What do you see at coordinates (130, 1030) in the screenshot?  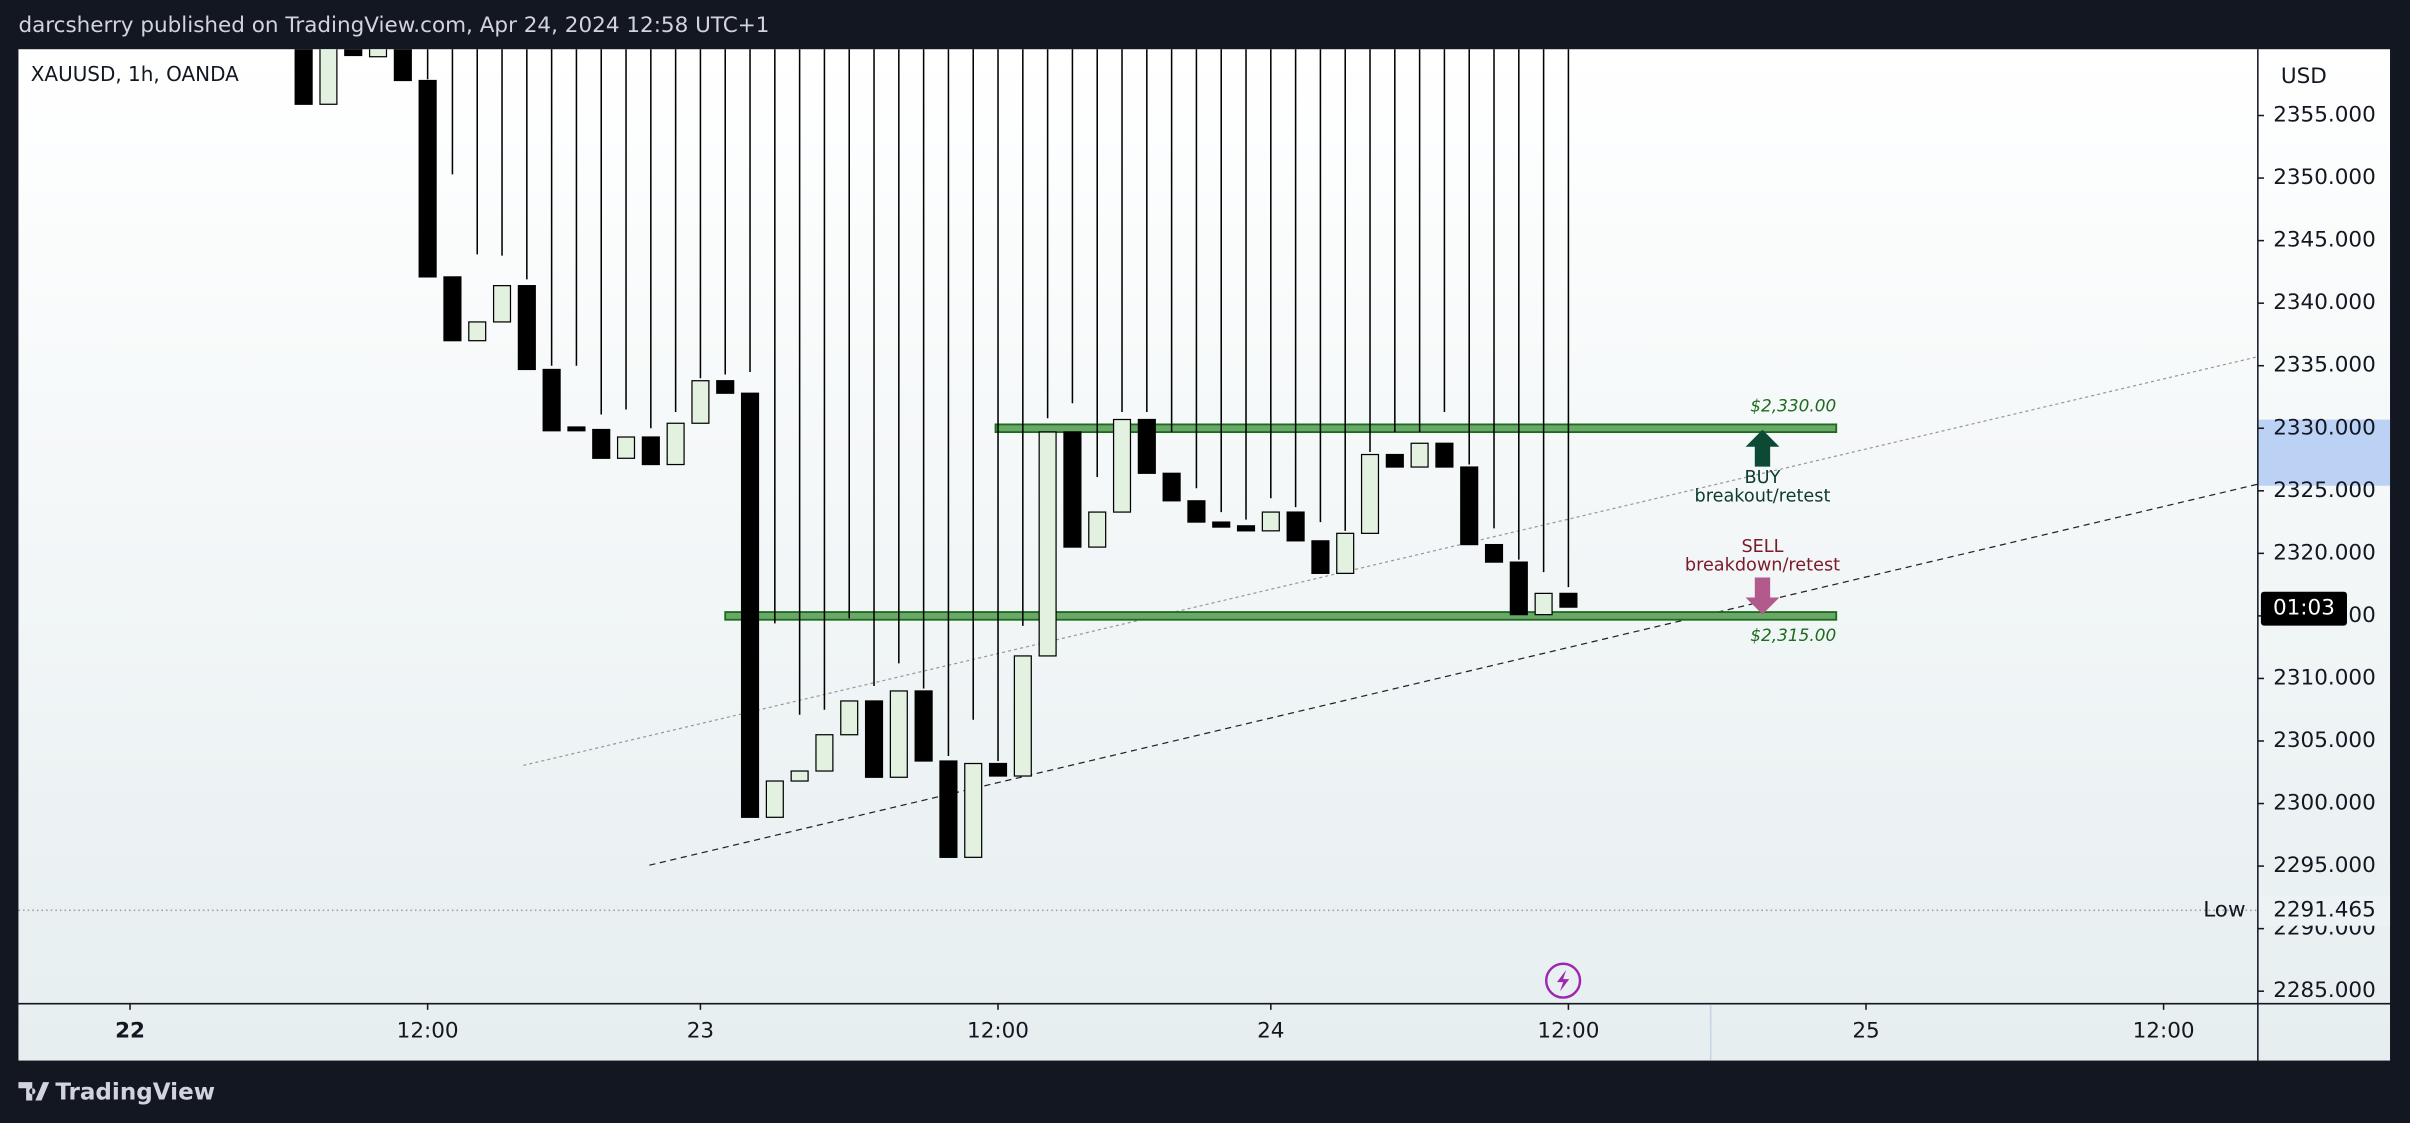 I see `x-tick-label: 22` at bounding box center [130, 1030].